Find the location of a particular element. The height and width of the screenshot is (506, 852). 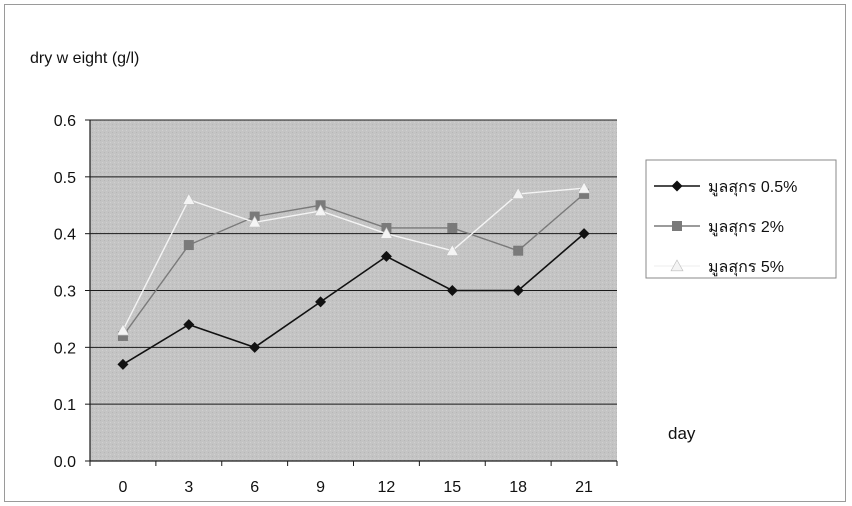

y-tick-label: 0.4 is located at coordinates (65, 235).